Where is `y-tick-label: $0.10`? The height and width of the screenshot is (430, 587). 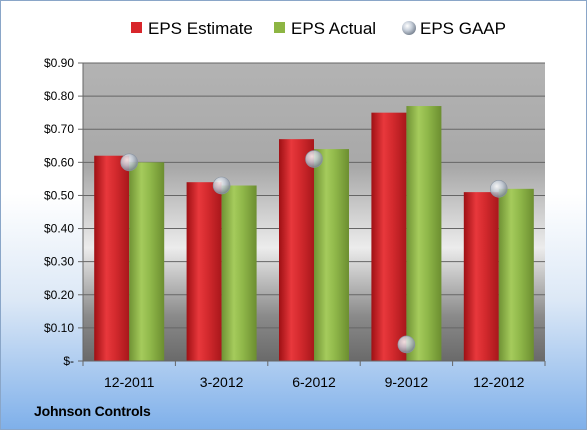
y-tick-label: $0.10 is located at coordinates (59, 328).